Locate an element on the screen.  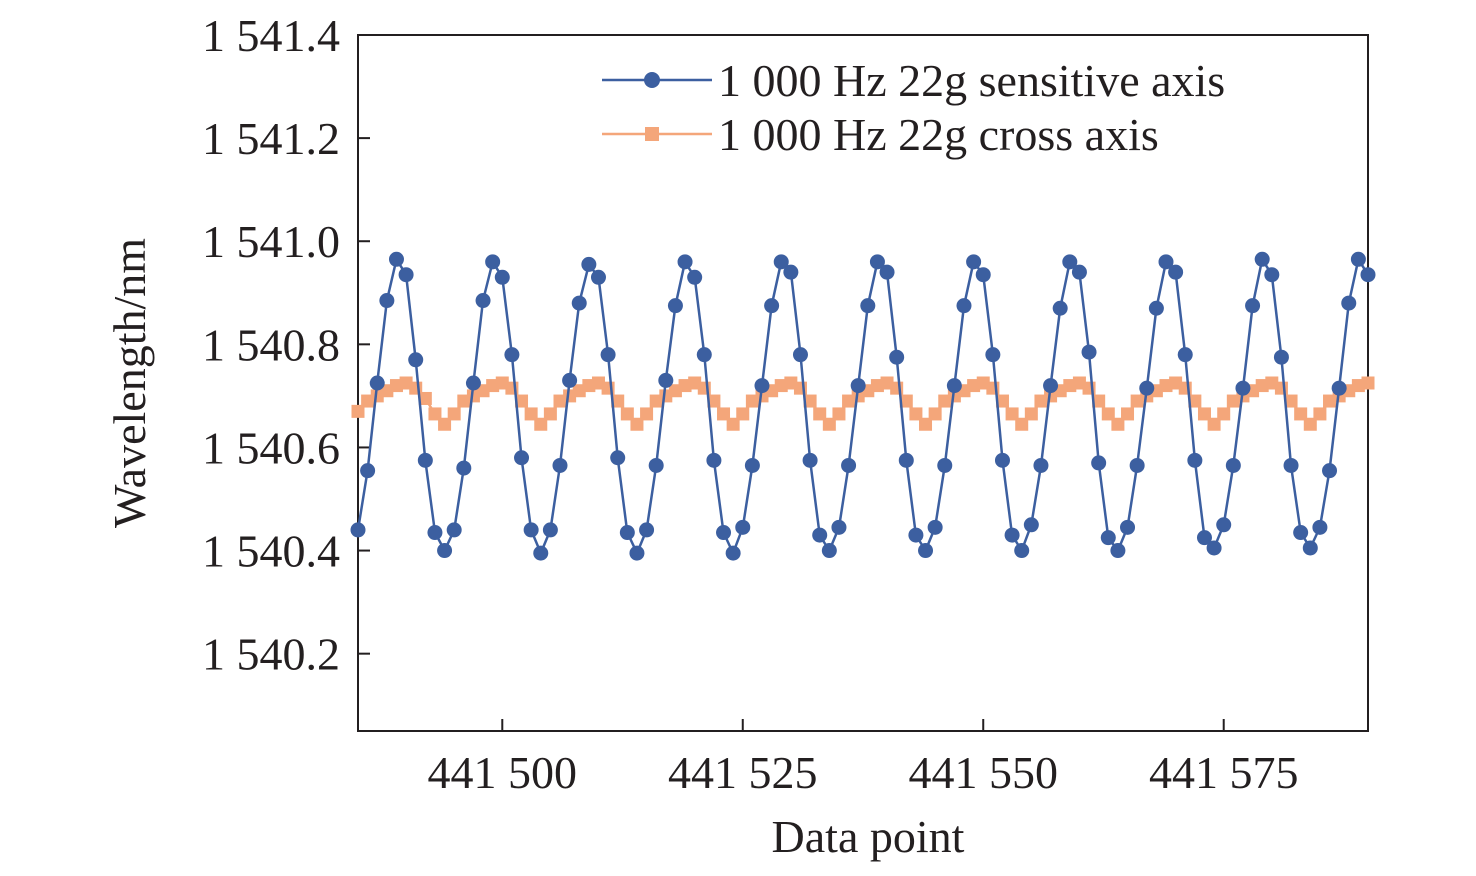
legend-label-sensitive: 1 000 Hz 22g sensitive axis is located at coordinates (971, 80).